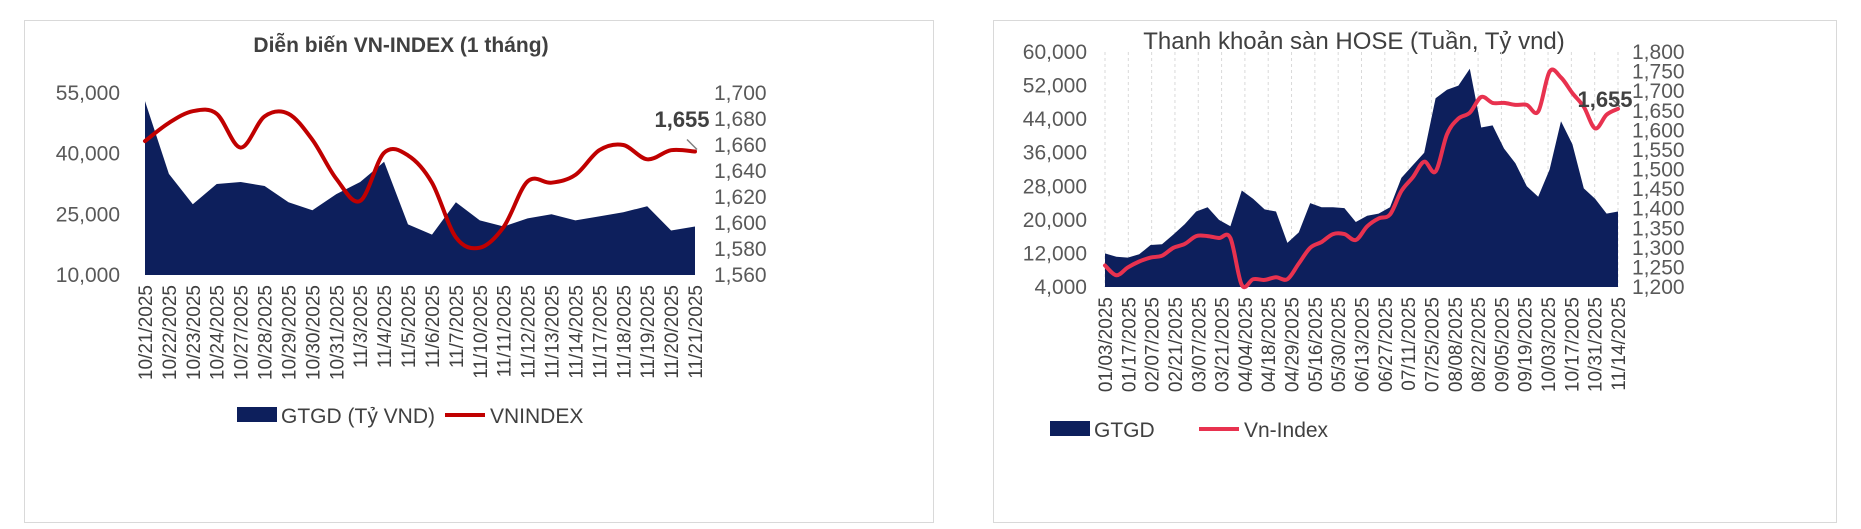  Describe the element at coordinates (529, 332) in the screenshot. I see `x-axis-tick-label: 11/12/2025` at that location.